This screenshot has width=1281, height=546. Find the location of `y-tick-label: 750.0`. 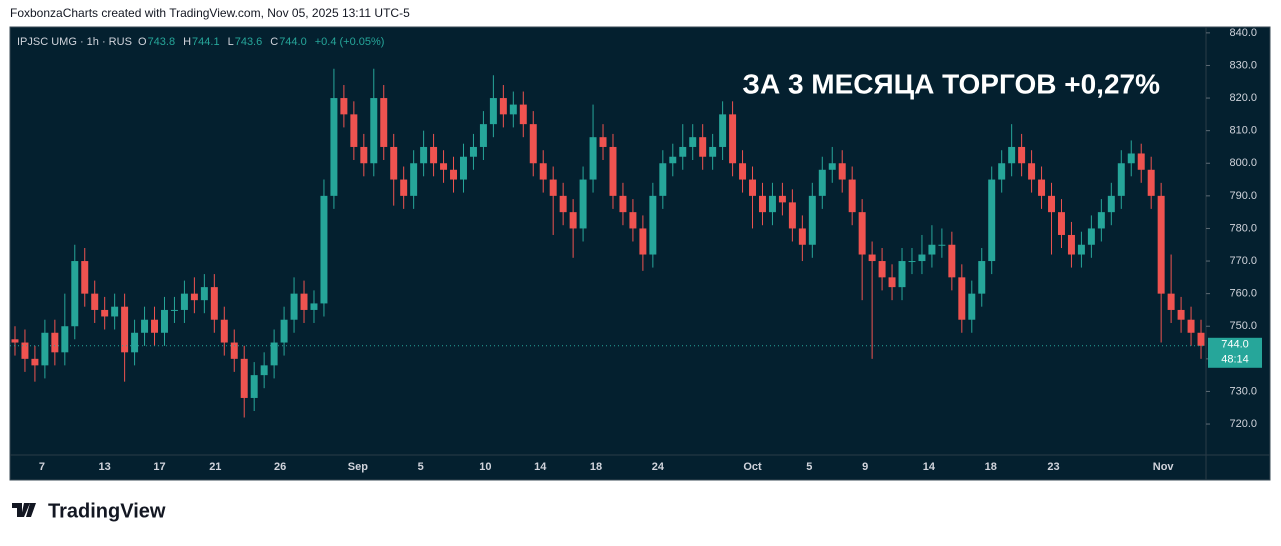

y-tick-label: 750.0 is located at coordinates (1243, 326).